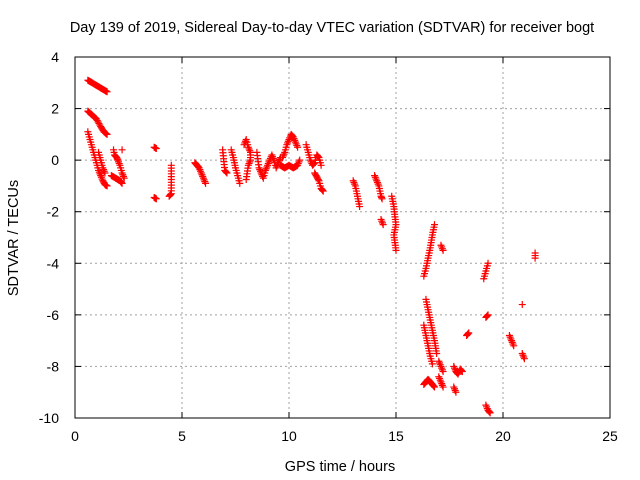  I want to click on y-tick-label: 0, so click(55, 160).